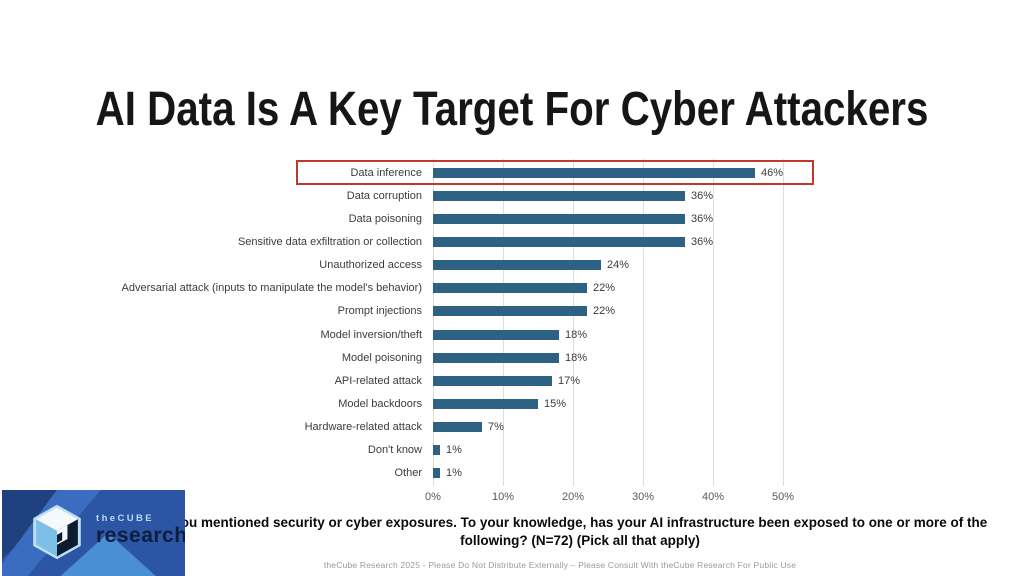 Image resolution: width=1024 pixels, height=576 pixels. Describe the element at coordinates (140, 535) in the screenshot. I see `logo-brand-bottom: research` at that location.